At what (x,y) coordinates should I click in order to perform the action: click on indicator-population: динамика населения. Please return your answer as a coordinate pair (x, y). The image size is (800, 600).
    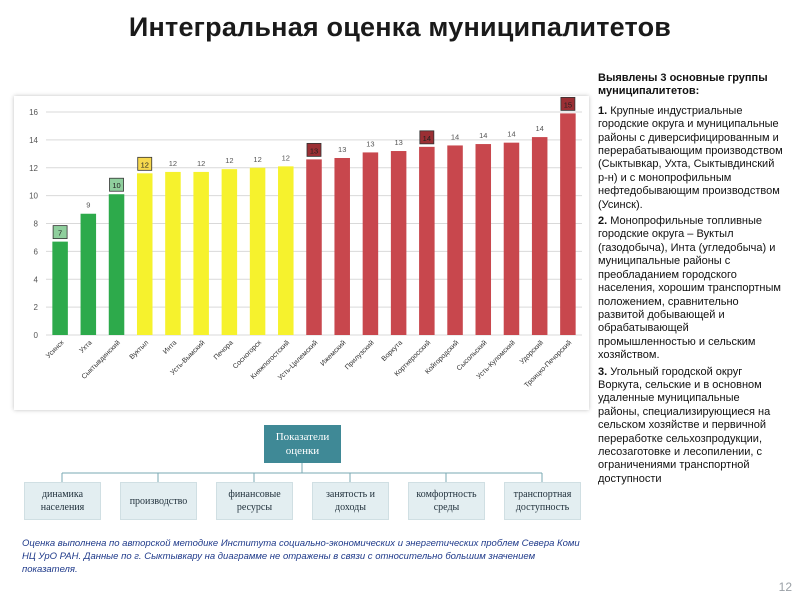
    Looking at the image, I should click on (62, 501).